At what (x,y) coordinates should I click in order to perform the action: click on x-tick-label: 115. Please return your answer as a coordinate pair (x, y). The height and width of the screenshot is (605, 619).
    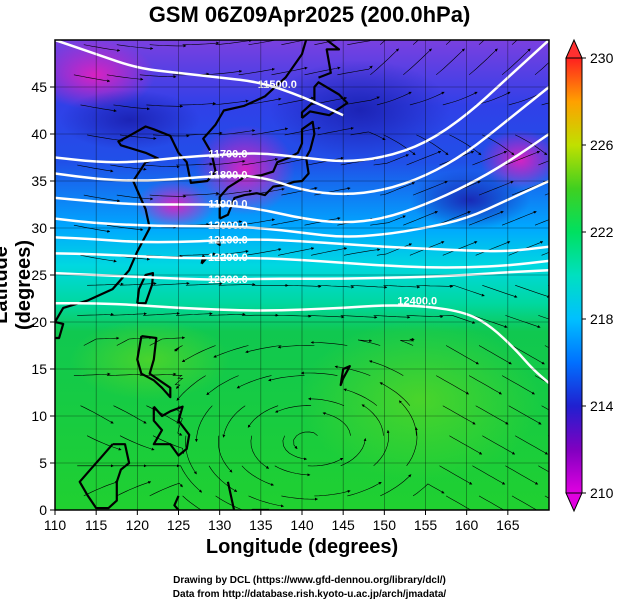
    Looking at the image, I should click on (96, 525).